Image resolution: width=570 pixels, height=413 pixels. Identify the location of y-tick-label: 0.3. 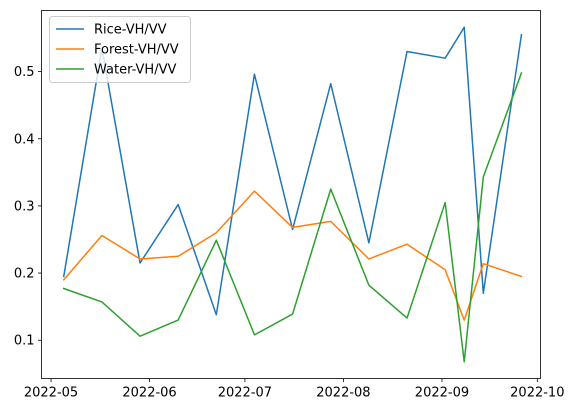
(24, 206).